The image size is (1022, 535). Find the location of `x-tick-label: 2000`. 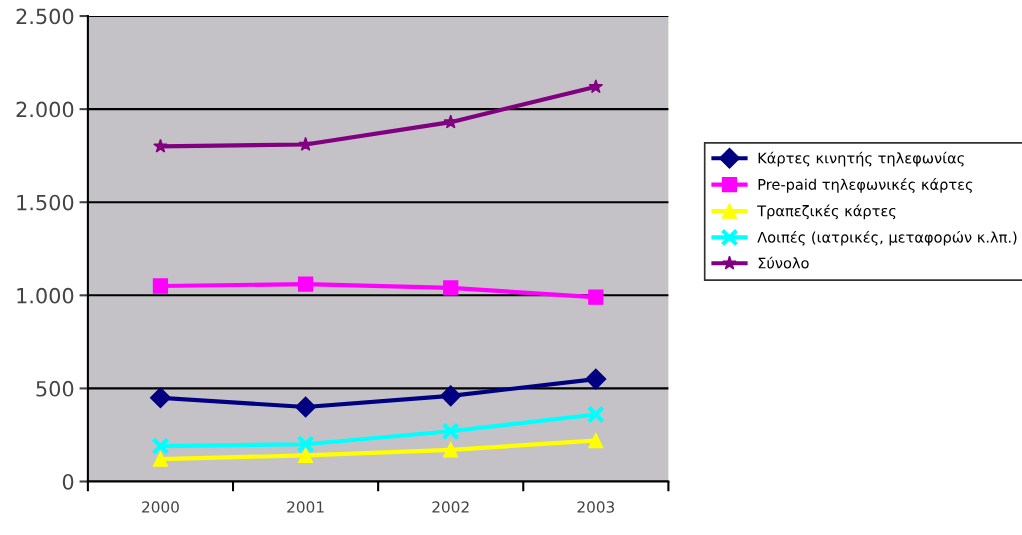

x-tick-label: 2000 is located at coordinates (160, 507).